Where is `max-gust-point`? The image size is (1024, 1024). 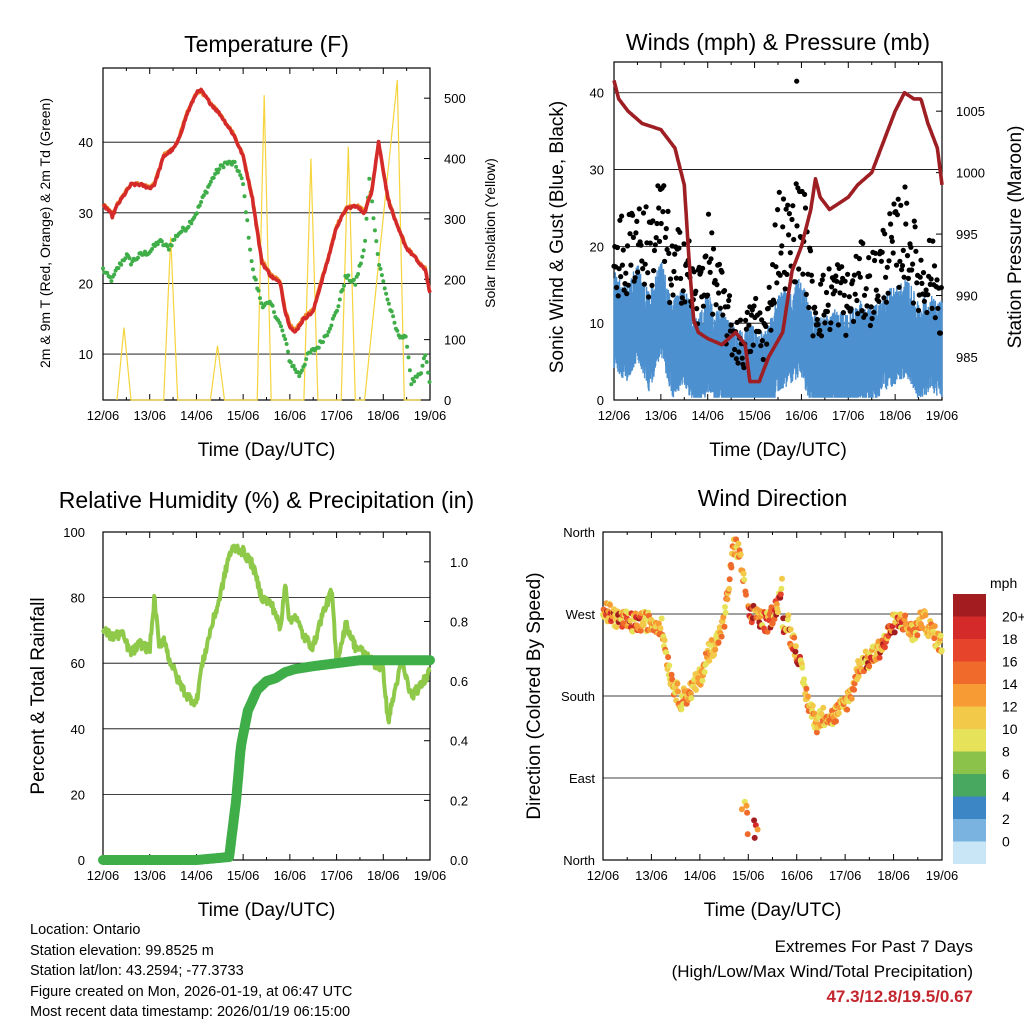 max-gust-point is located at coordinates (797, 81).